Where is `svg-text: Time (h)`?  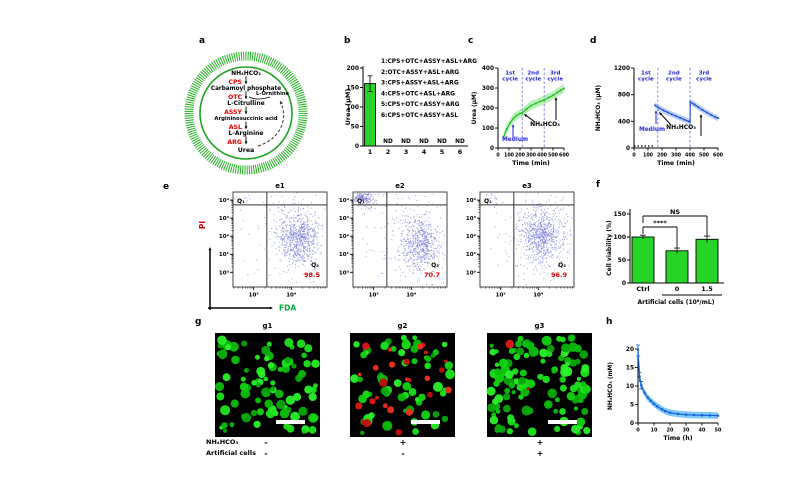 svg-text: Time (h) is located at coordinates (677, 438).